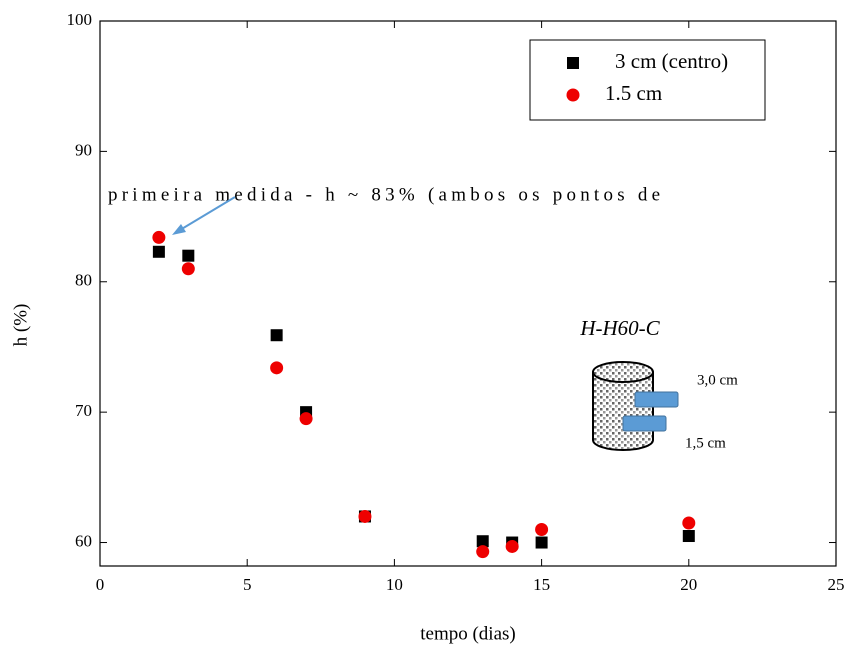  I want to click on x-tick-label: 15, so click(541, 584).